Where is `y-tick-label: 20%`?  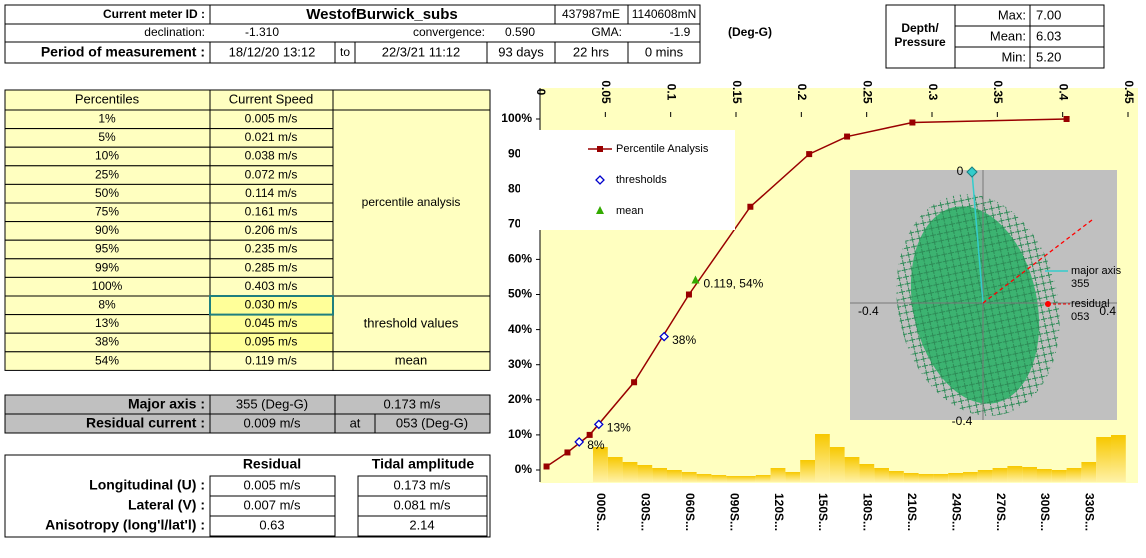 y-tick-label: 20% is located at coordinates (520, 399).